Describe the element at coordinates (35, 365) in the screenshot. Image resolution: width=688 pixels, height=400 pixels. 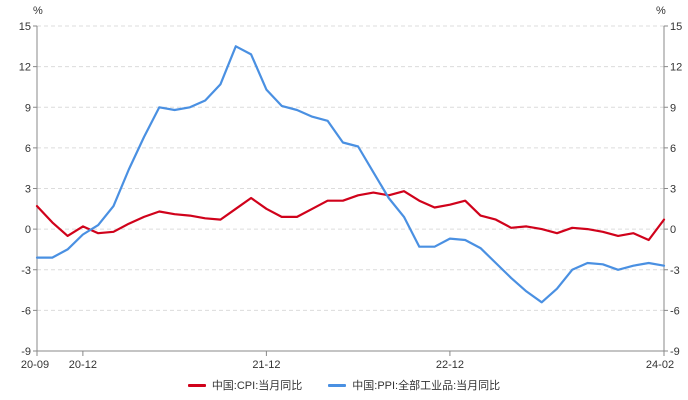
I see `x-tick-label: 20-09` at that location.